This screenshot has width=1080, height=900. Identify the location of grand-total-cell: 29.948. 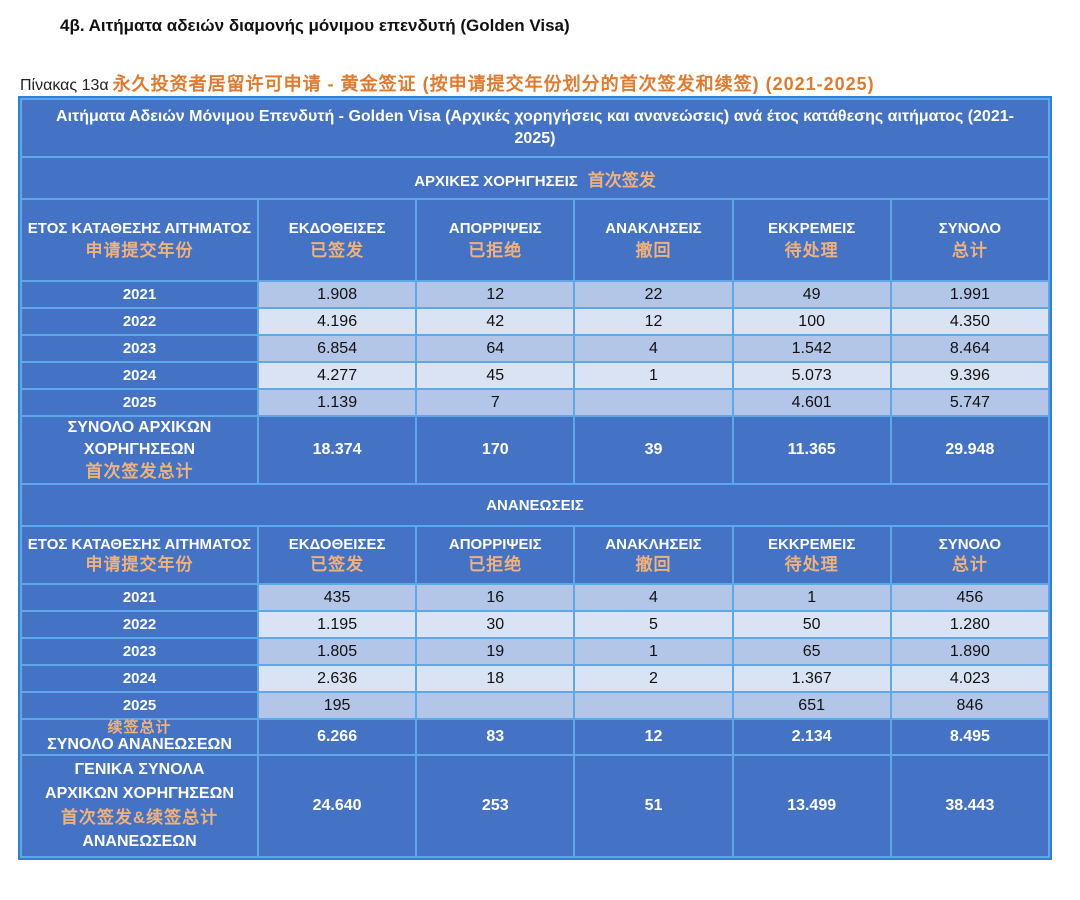
(969, 450).